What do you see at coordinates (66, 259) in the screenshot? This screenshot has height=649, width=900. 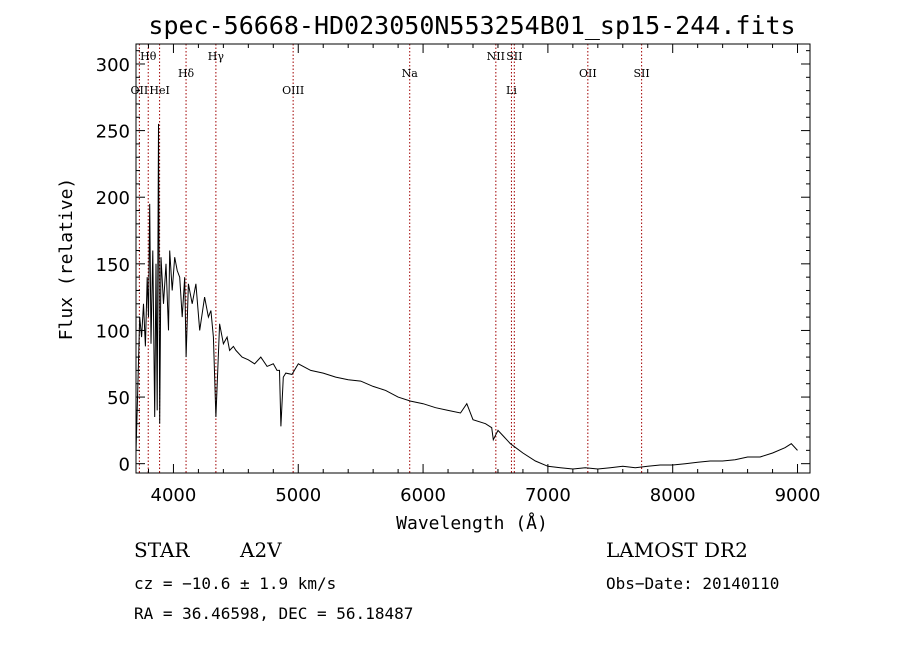 I see `y-axis-label: Flux (relative)` at bounding box center [66, 259].